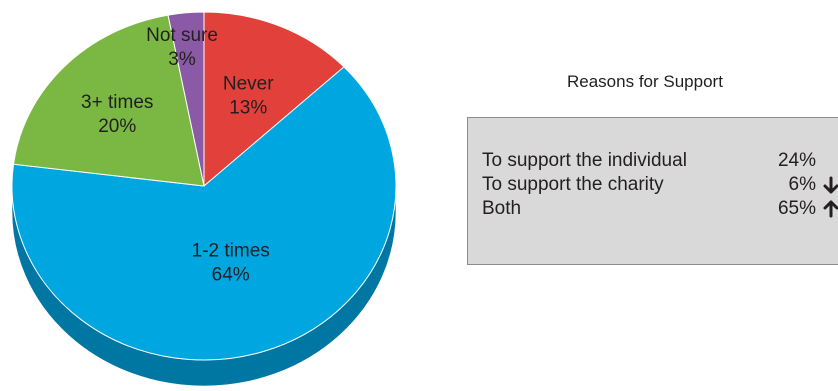 The image size is (838, 391). I want to click on pie-slice-3-times, so click(108, 100).